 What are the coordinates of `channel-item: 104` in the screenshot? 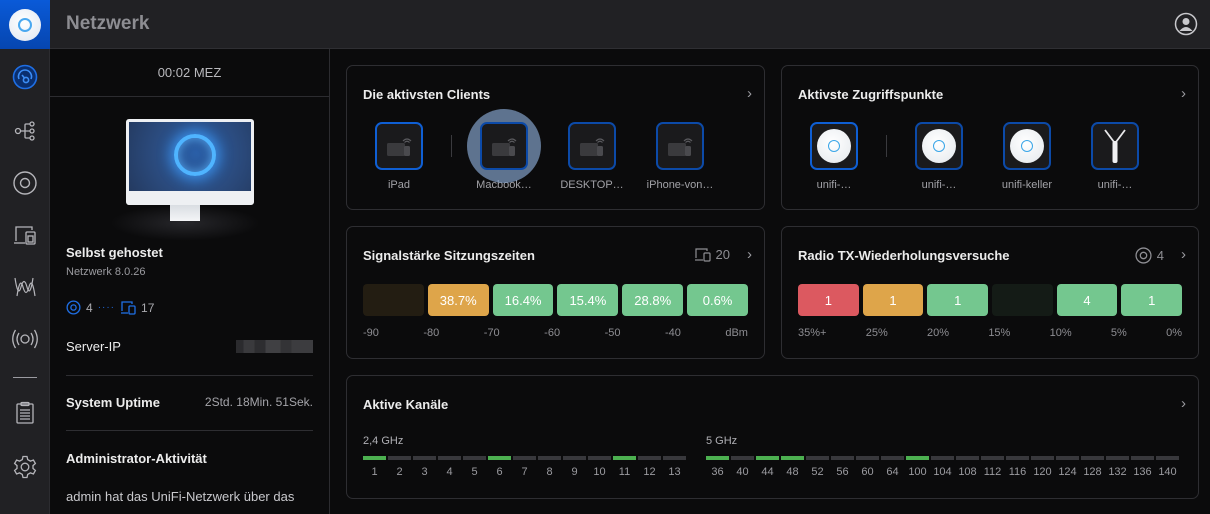 It's located at (942, 467).